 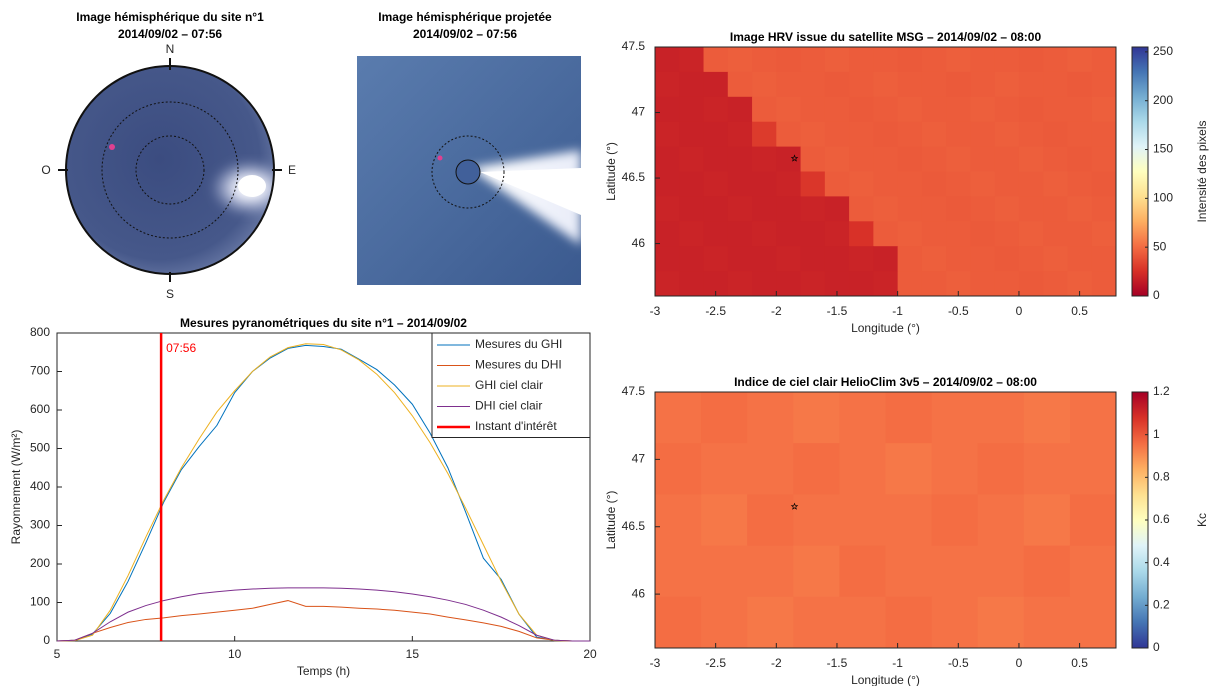 I want to click on colorbar-tick-label: 1, so click(x=1156, y=434).